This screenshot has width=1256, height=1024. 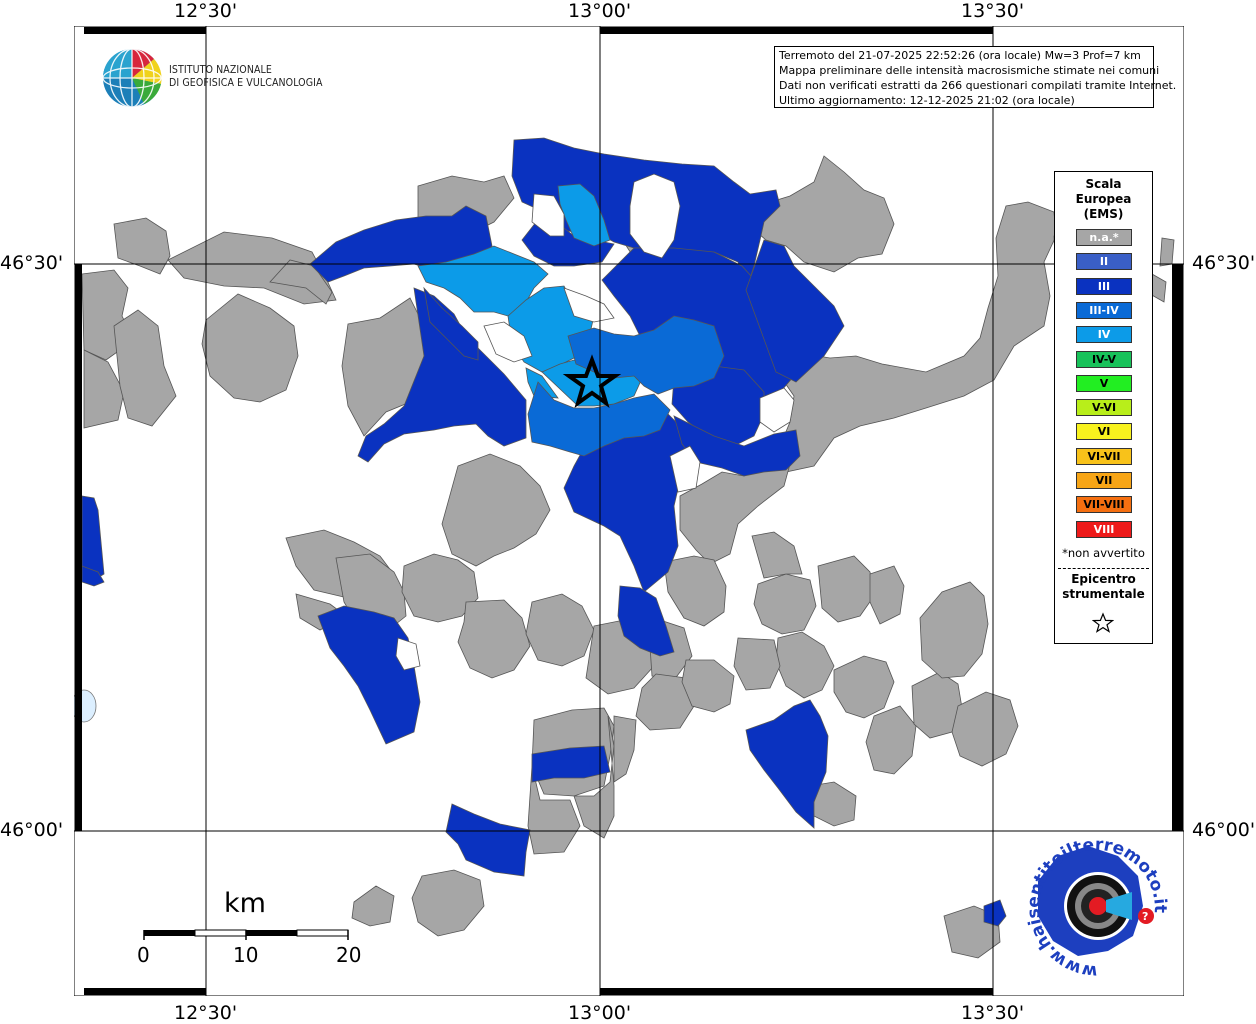 I want to click on epicenter-star-icon, so click(x=592, y=381).